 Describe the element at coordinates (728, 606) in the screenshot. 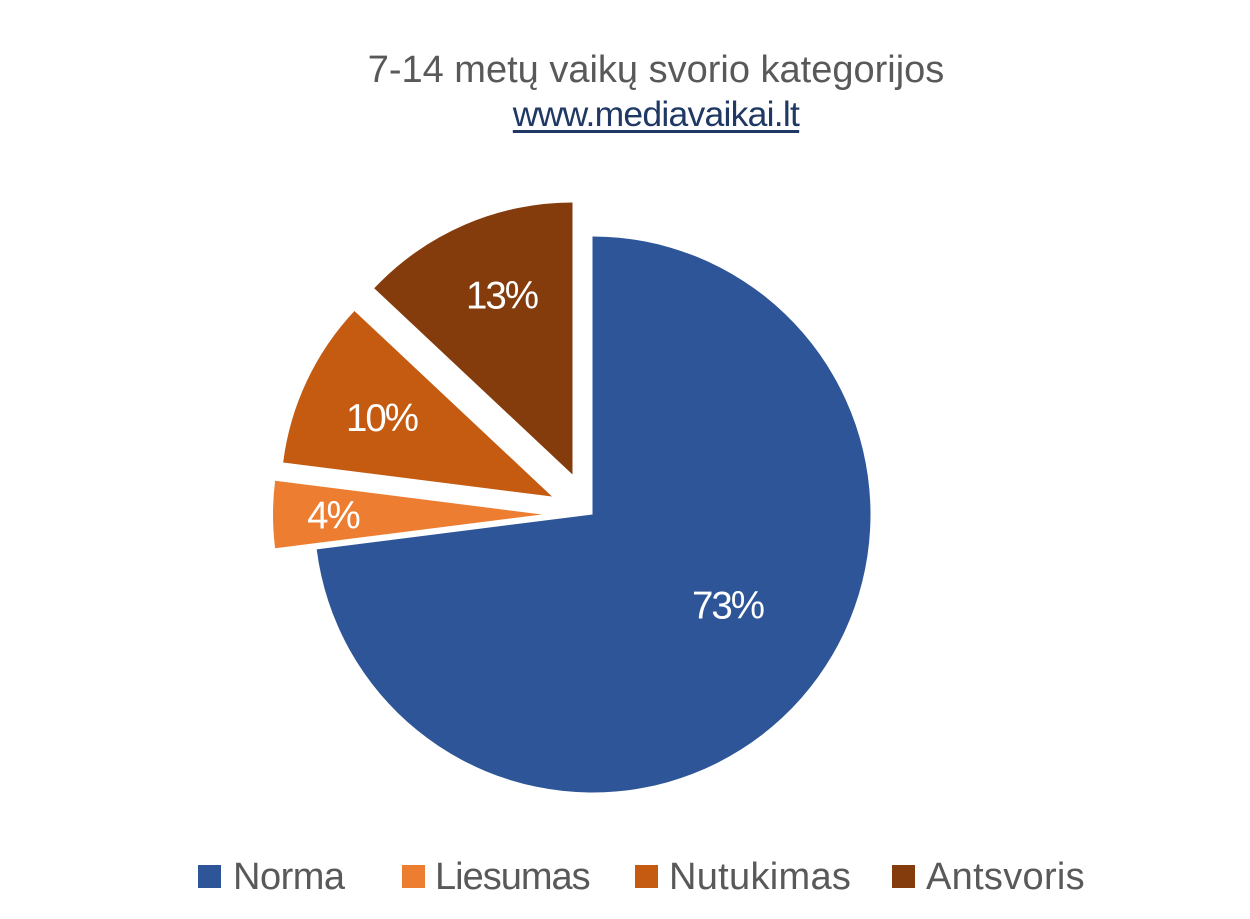

I see `svg-text: 73%` at that location.